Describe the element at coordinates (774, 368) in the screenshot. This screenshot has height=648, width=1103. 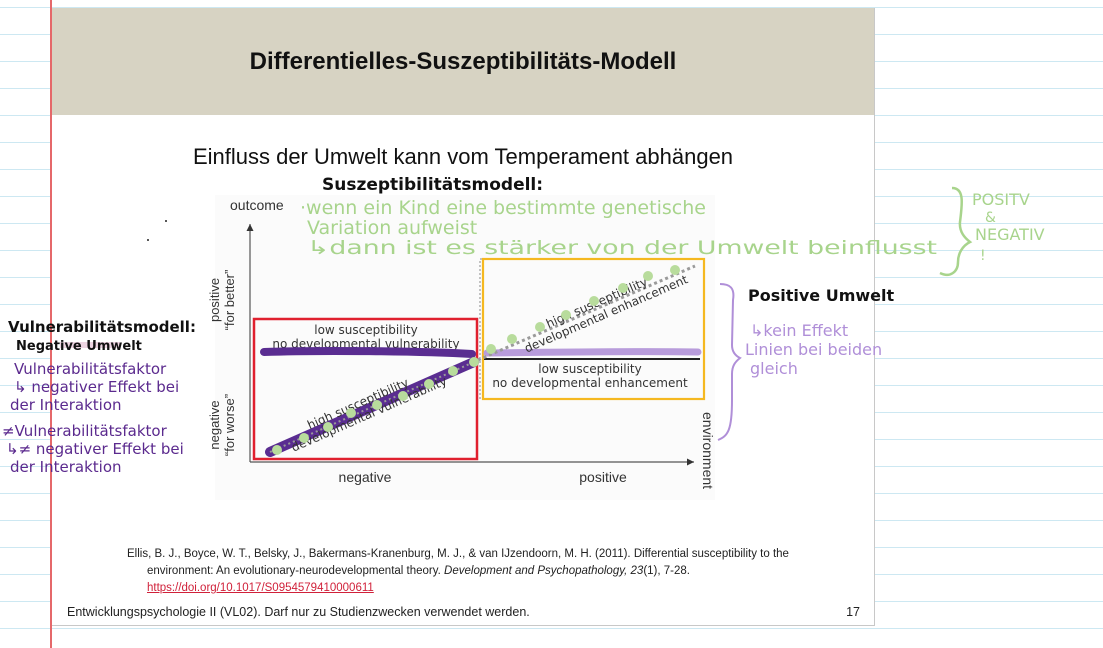
I see `equal-note: gleich` at that location.